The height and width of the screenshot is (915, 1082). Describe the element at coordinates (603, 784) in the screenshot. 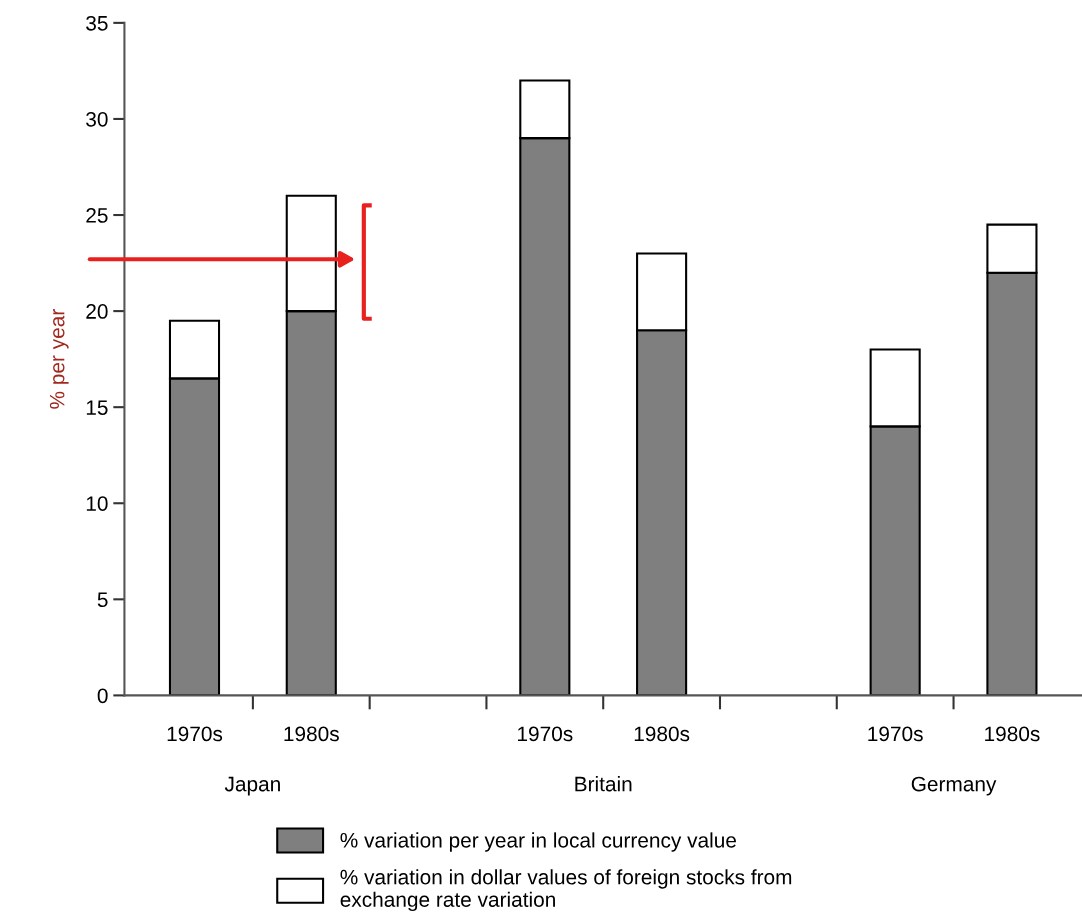

I see `text: Britain` at that location.